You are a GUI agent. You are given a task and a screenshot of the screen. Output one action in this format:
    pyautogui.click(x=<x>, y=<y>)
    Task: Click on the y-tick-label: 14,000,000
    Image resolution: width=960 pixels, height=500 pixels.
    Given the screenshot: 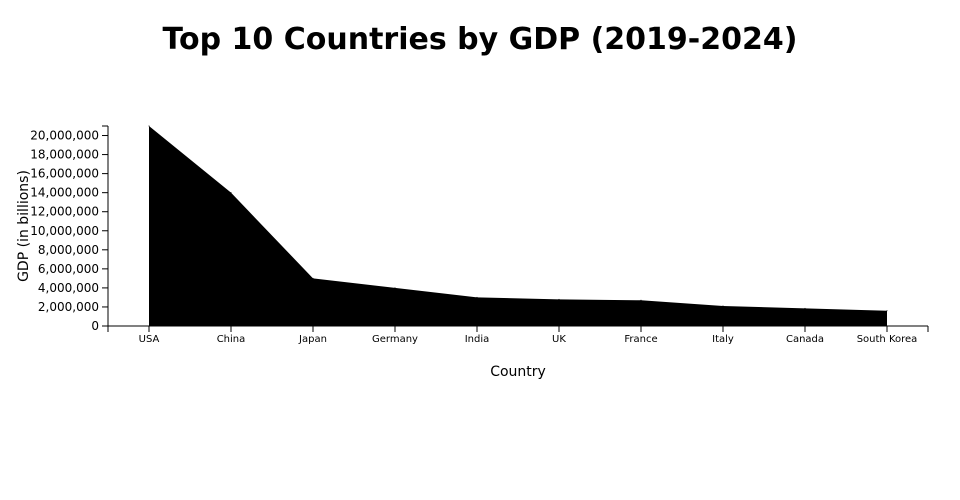 What is the action you would take?
    pyautogui.click(x=64, y=193)
    